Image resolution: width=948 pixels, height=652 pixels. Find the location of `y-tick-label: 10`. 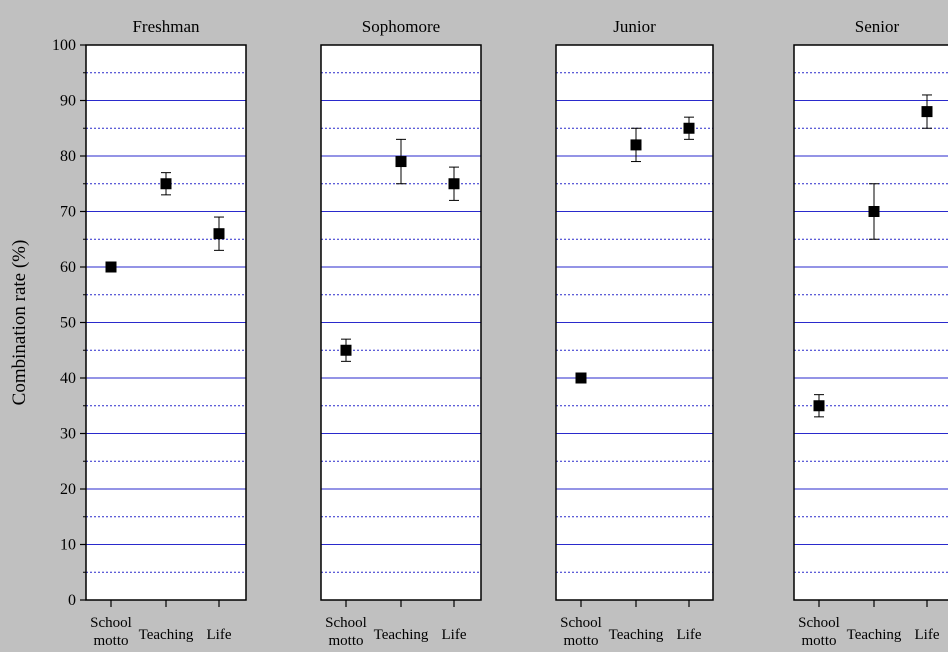

y-tick-label: 10 is located at coordinates (68, 545).